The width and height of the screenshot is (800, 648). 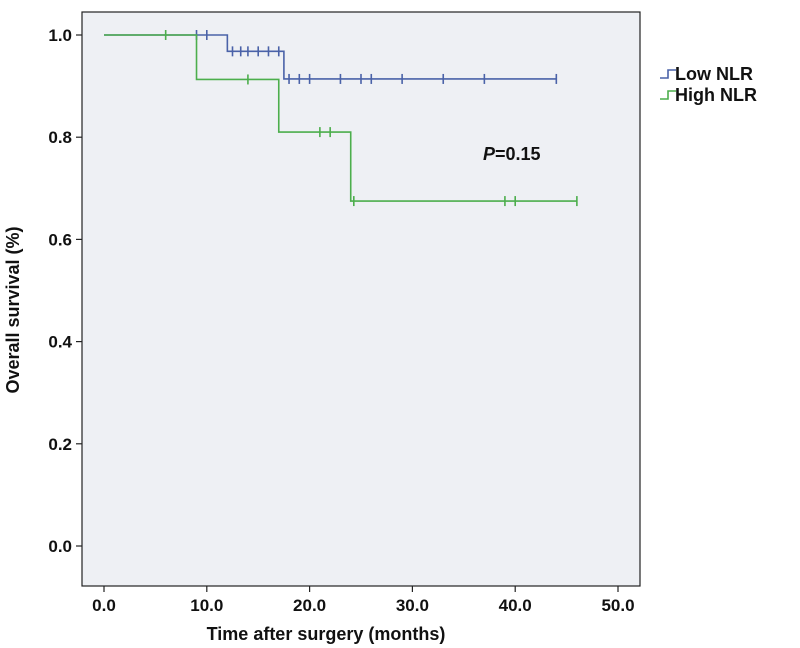 I want to click on x-tick-label: 50.0, so click(x=617, y=605).